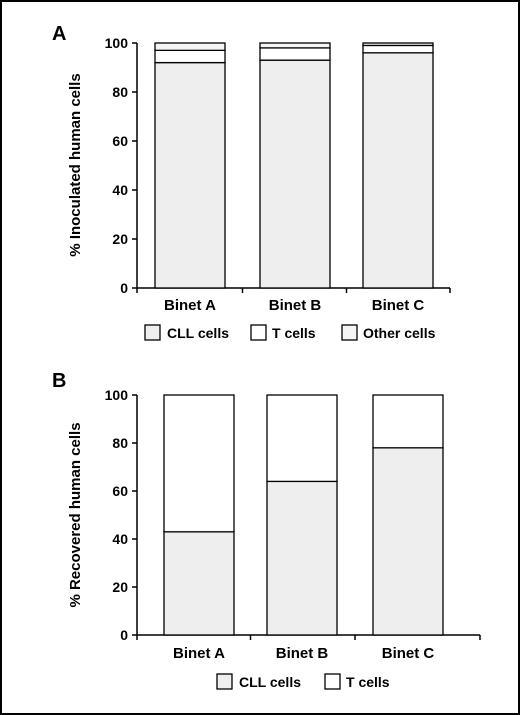 This screenshot has height=715, width=520. Describe the element at coordinates (303, 681) in the screenshot. I see `panel-b-legend: CLL cells T cells` at that location.